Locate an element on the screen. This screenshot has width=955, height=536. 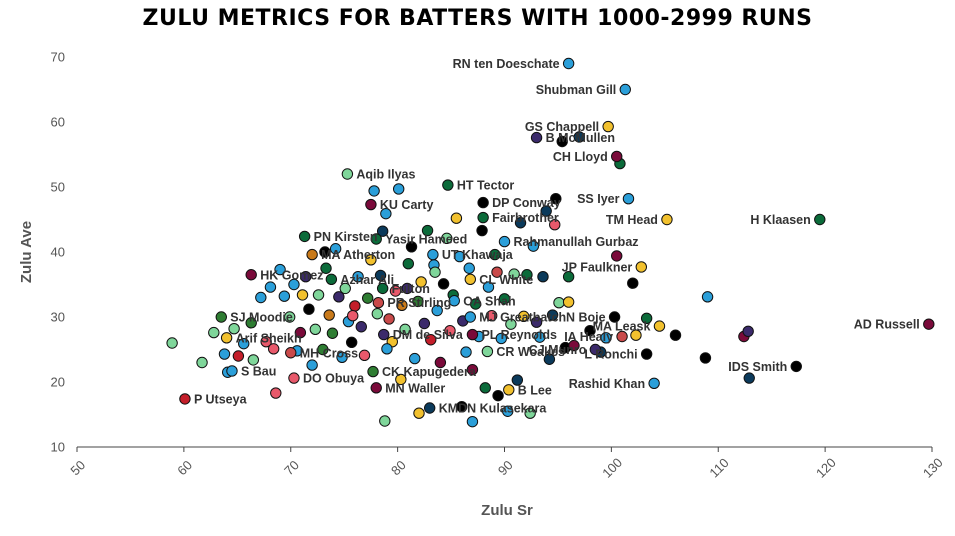
x-tick-label: 50 is located at coordinates (77, 467).